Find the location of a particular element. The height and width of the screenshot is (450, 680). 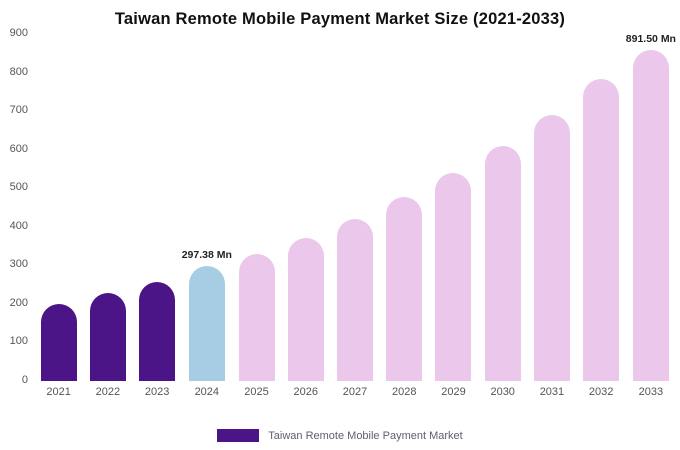

y-axis: 0 100 200 300 400 500 600 700 800 900 is located at coordinates (15, 215).